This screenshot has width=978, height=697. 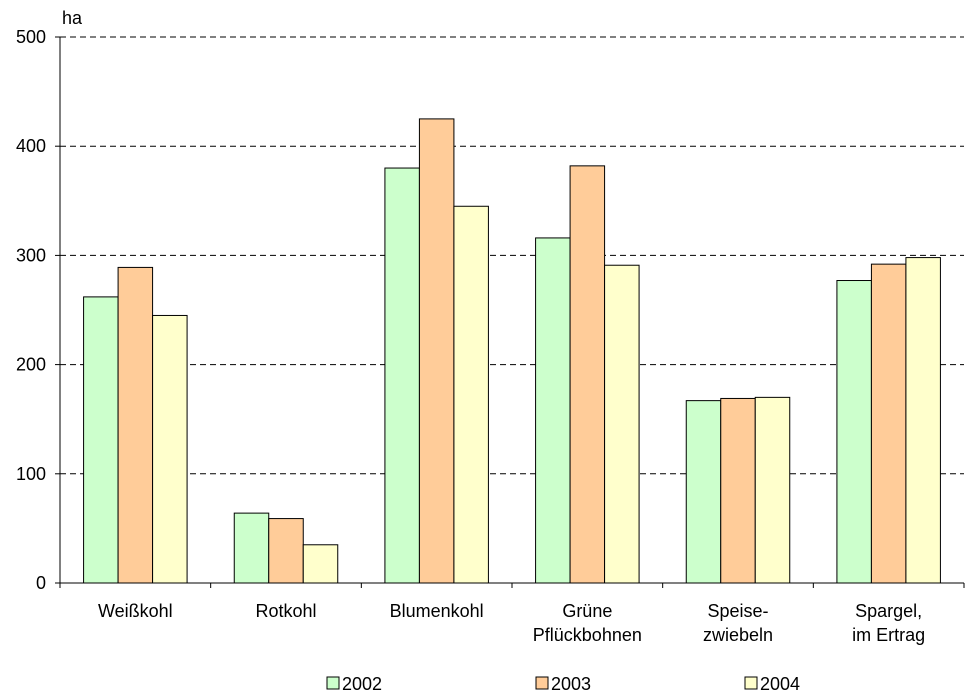 I want to click on y-axis-label: ha, so click(x=72, y=18).